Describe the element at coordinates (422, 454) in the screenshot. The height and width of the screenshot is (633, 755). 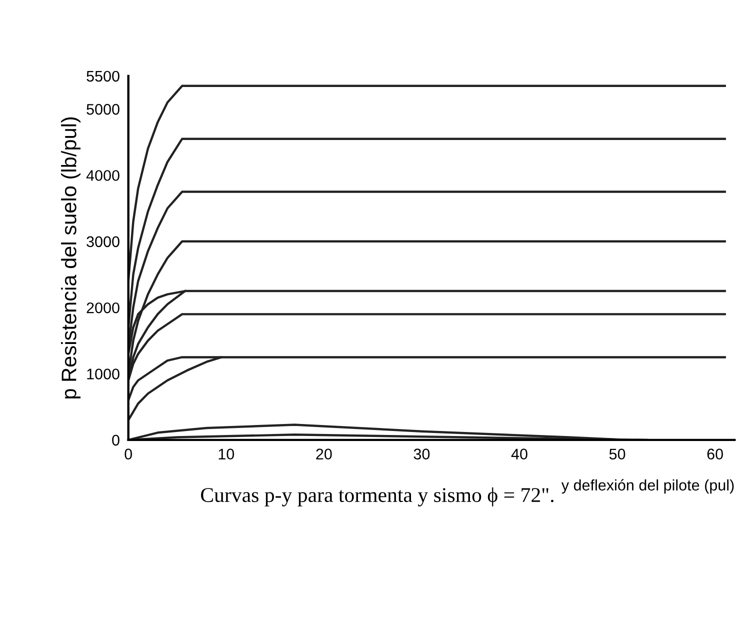
I see `x-tick-label: 30` at that location.